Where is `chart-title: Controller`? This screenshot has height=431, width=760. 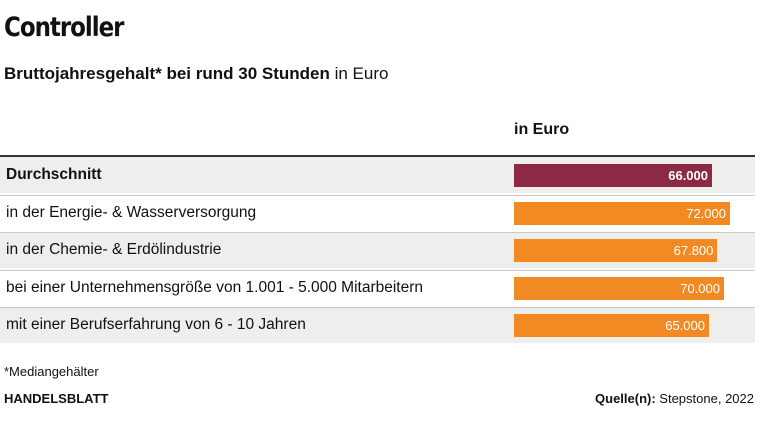 chart-title: Controller is located at coordinates (64, 27).